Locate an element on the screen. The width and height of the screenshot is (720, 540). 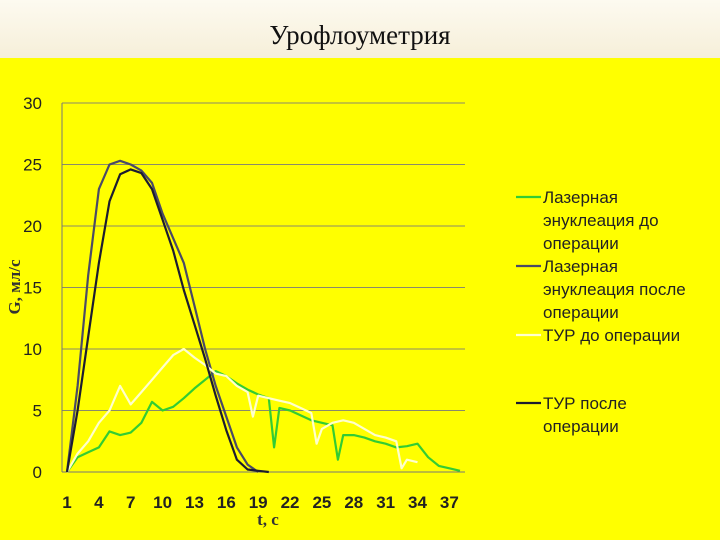
x-tick-label: 34 is located at coordinates (417, 502).